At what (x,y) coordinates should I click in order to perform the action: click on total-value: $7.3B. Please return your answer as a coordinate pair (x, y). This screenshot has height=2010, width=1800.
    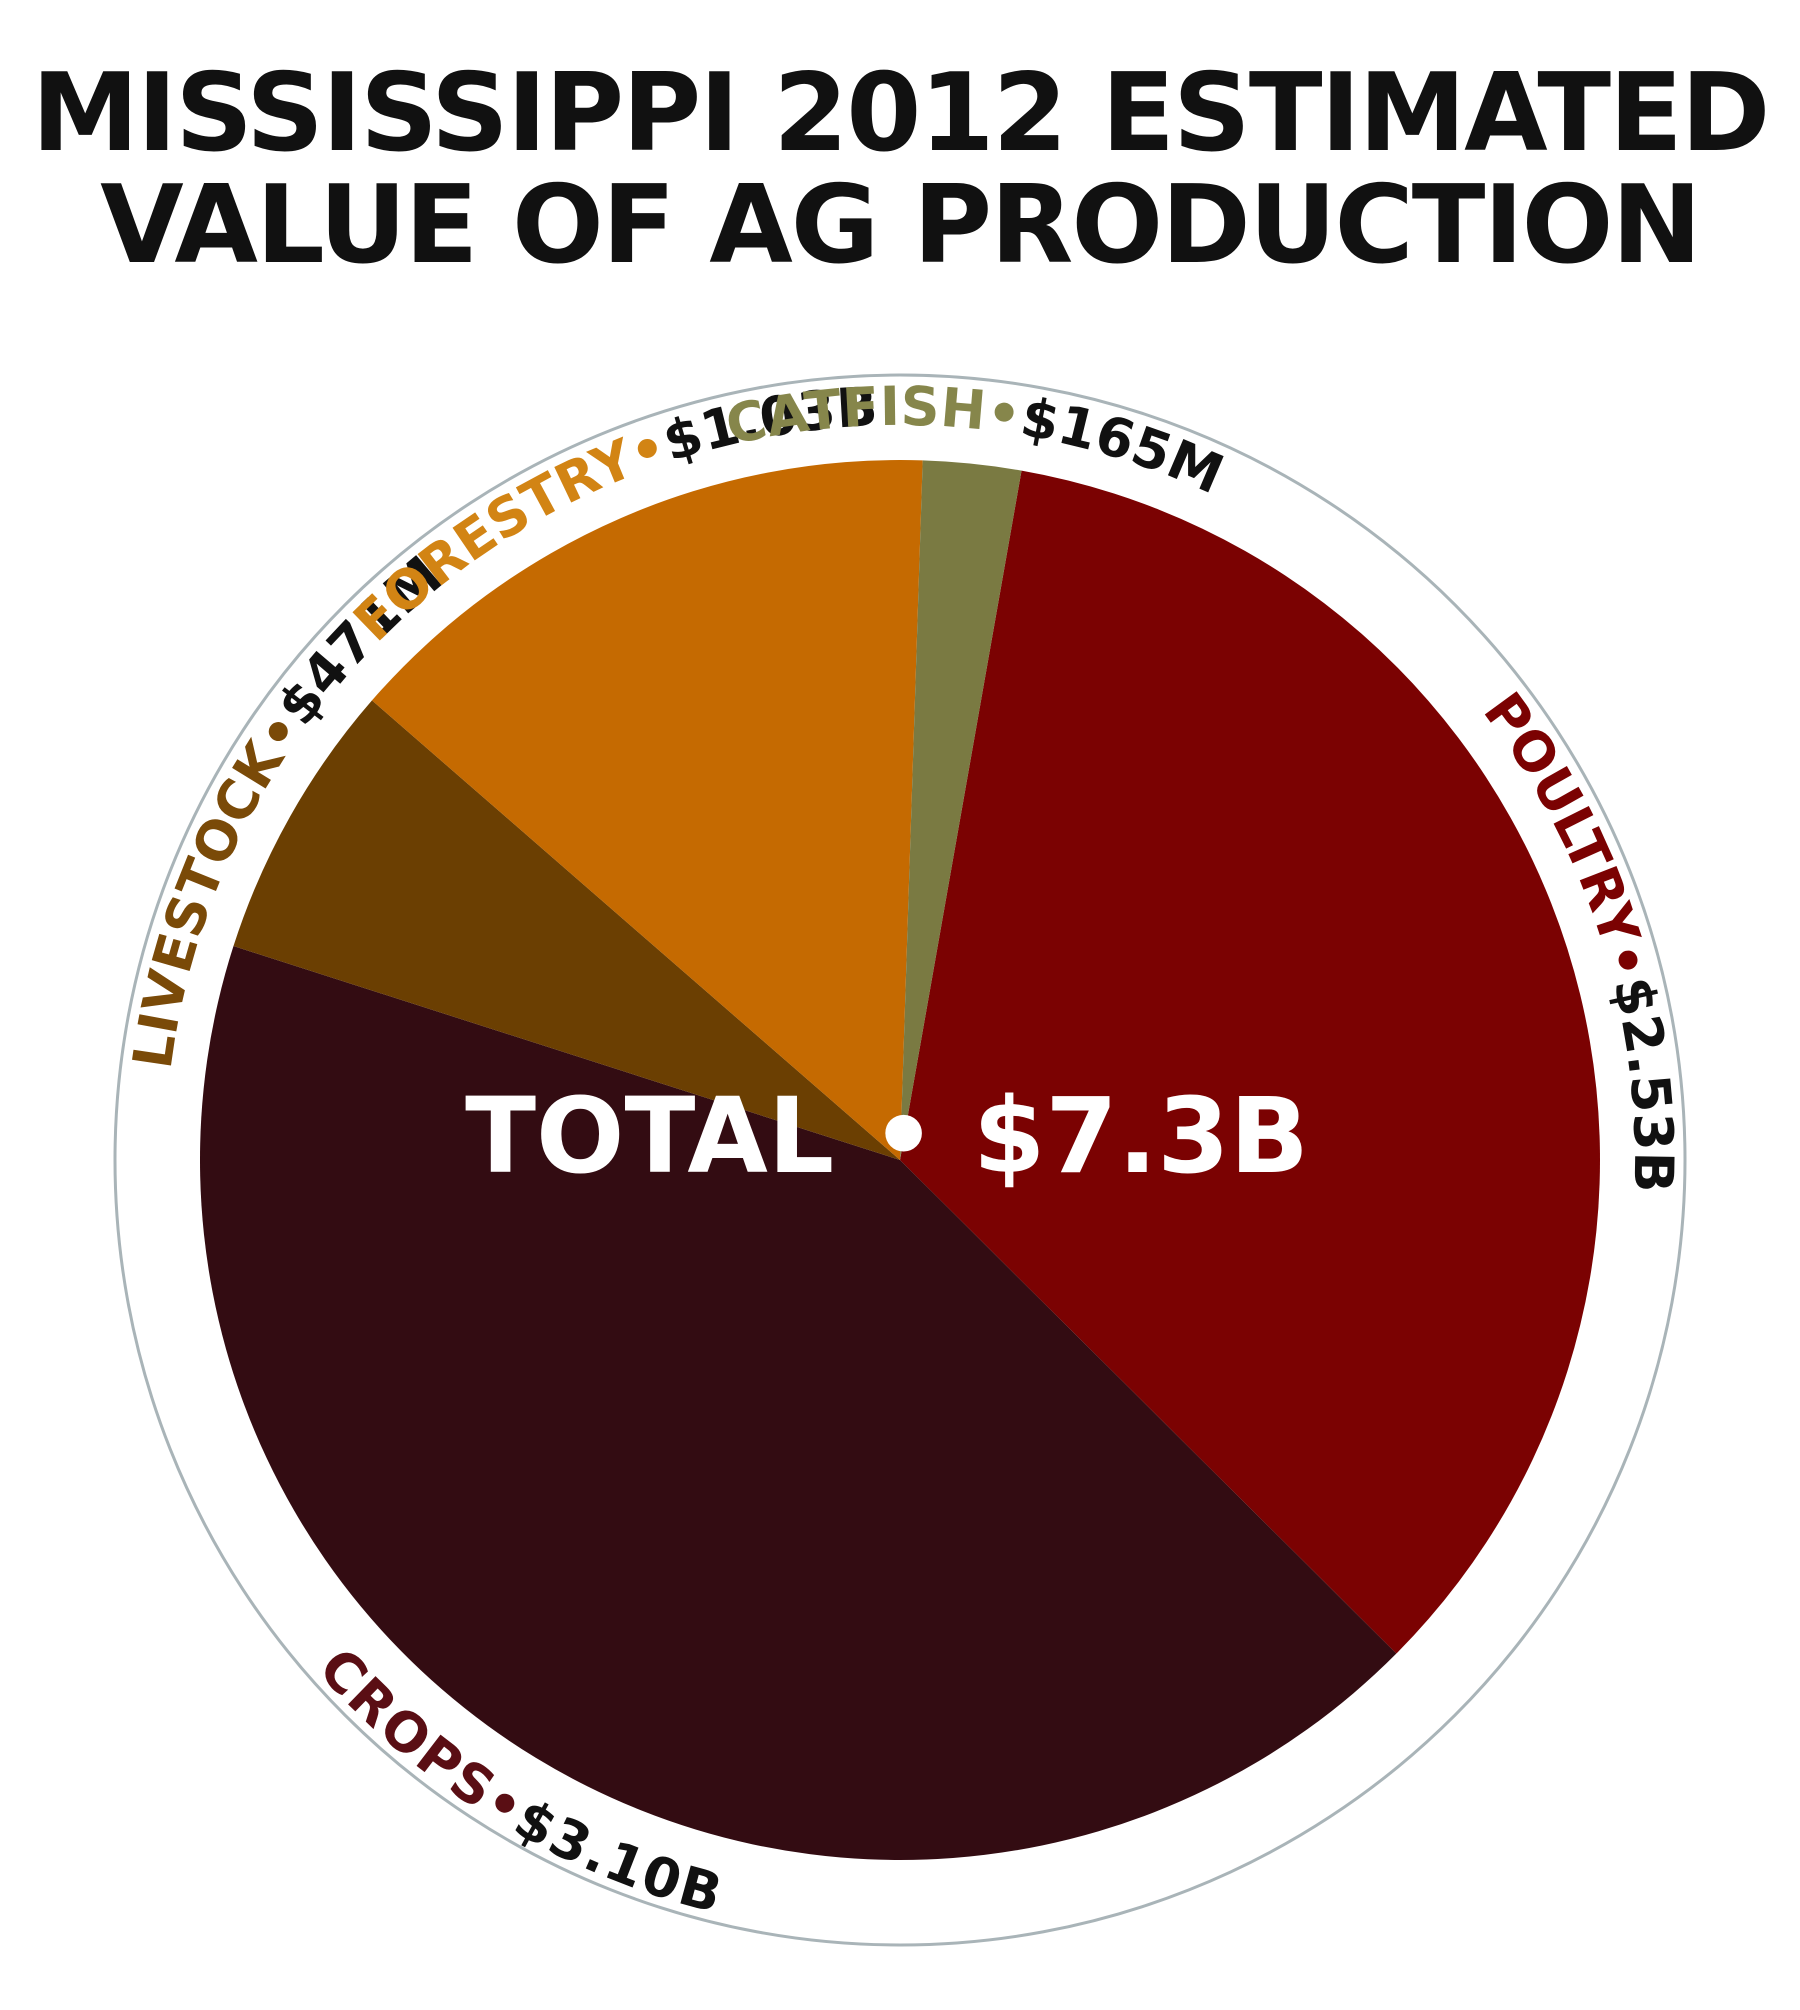
    Looking at the image, I should click on (1141, 1136).